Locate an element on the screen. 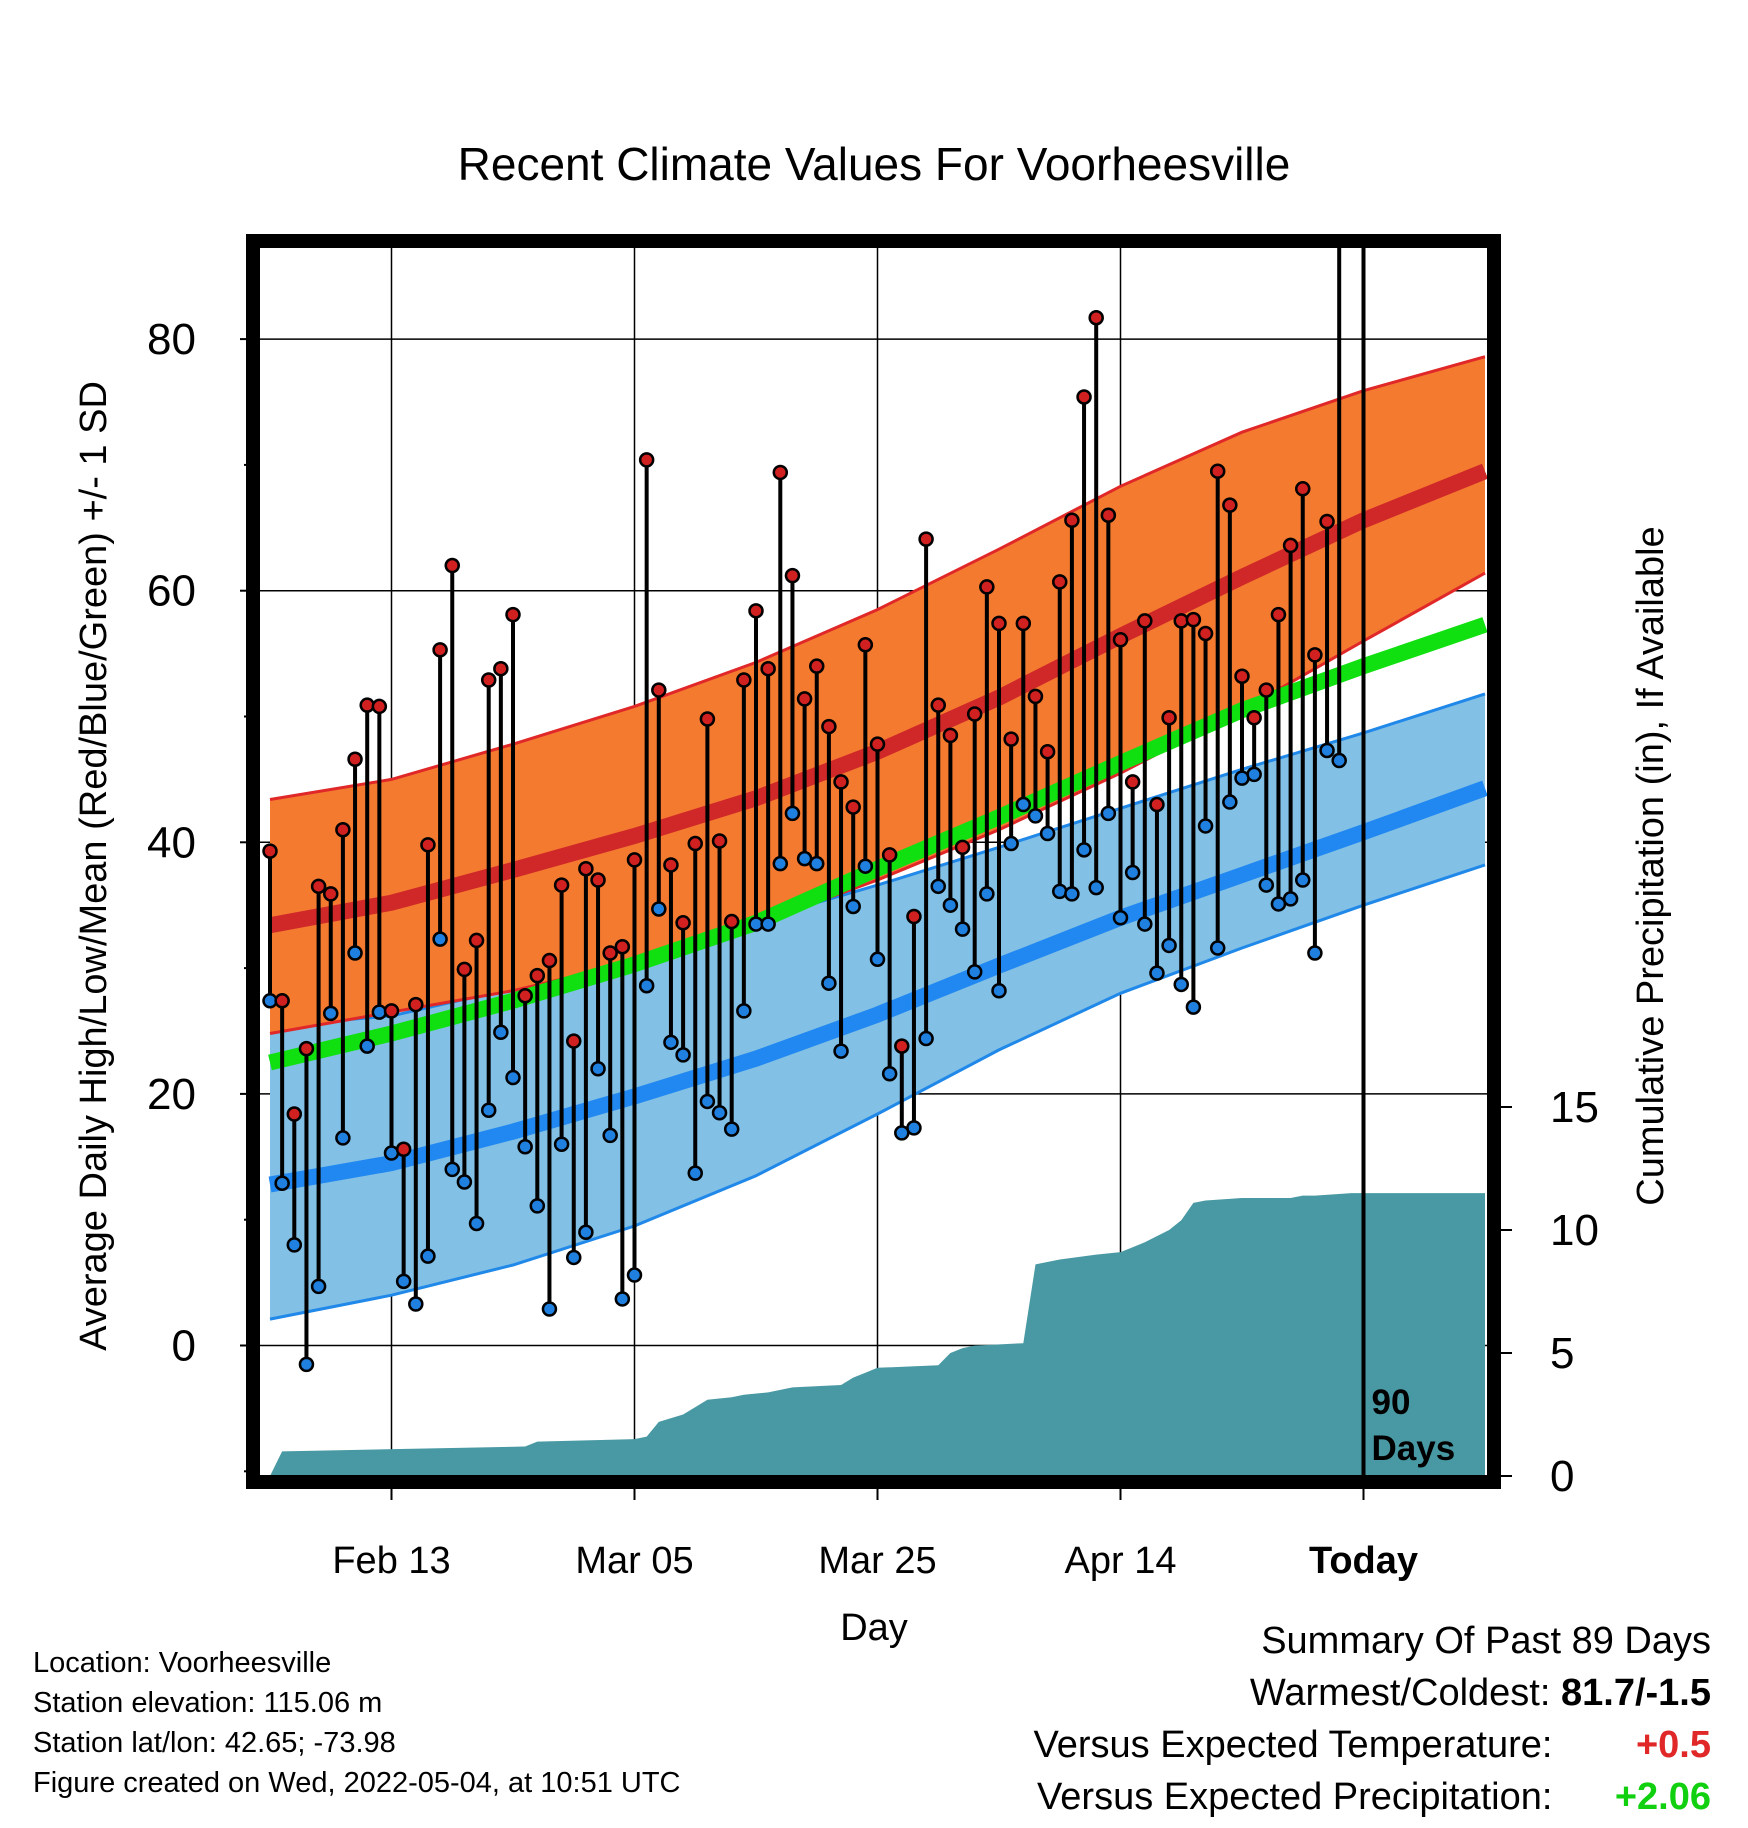 The width and height of the screenshot is (1748, 1828). temperature-label: Versus Expected Temperature: is located at coordinates (1293, 1745).